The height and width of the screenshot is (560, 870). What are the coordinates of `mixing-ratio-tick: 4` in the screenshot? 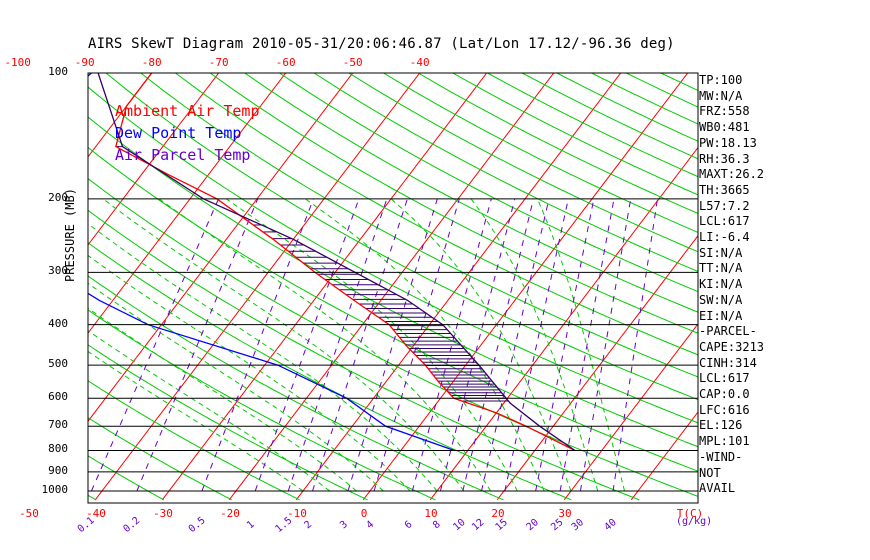 It's located at (370, 525).